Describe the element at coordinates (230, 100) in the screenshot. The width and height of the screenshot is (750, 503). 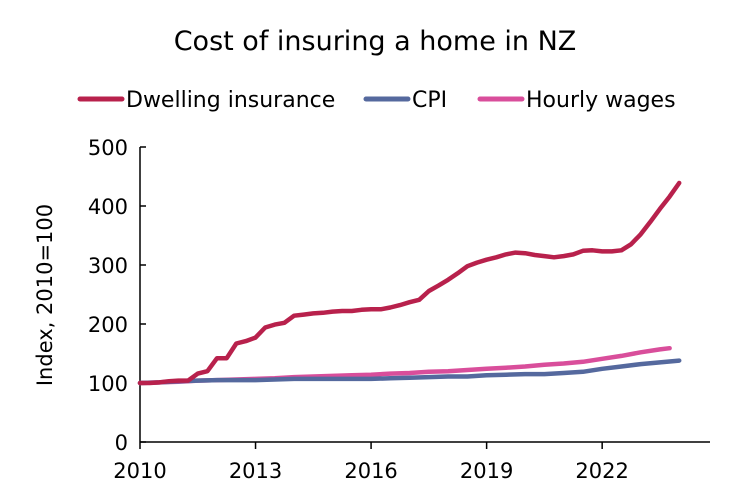
I see `legend-label-dwelling-insurance: Dwelling insurance` at that location.